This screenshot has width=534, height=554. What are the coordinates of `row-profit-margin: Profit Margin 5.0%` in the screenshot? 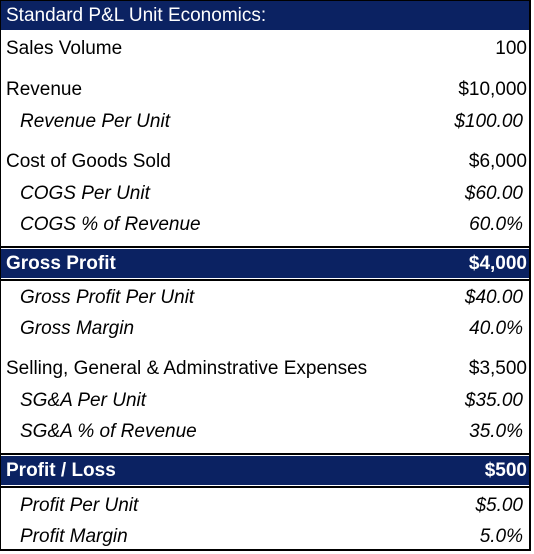 It's located at (265, 537).